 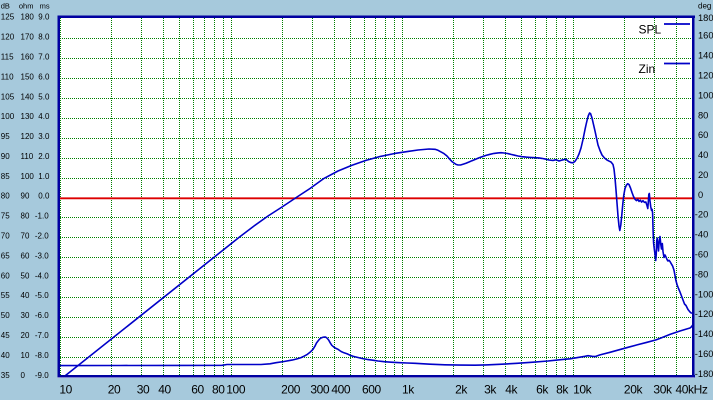 What do you see at coordinates (8, 17) in the screenshot?
I see `svg-text: 125` at bounding box center [8, 17].